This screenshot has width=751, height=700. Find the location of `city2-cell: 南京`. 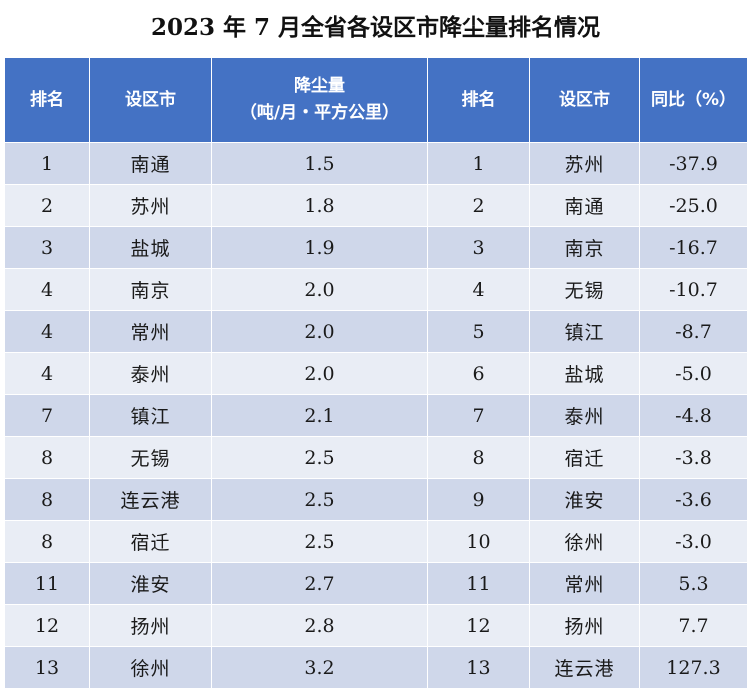

city2-cell: 南京 is located at coordinates (584, 247).